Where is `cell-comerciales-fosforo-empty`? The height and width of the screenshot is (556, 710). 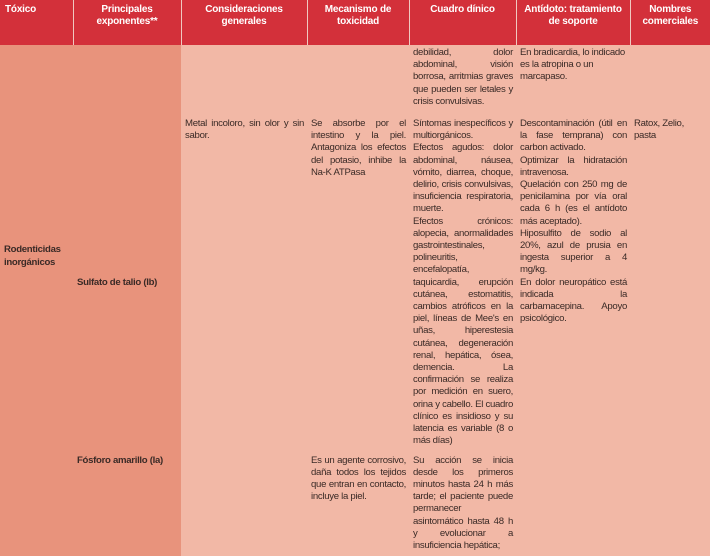 cell-comerciales-fosforo-empty is located at coordinates (670, 504).